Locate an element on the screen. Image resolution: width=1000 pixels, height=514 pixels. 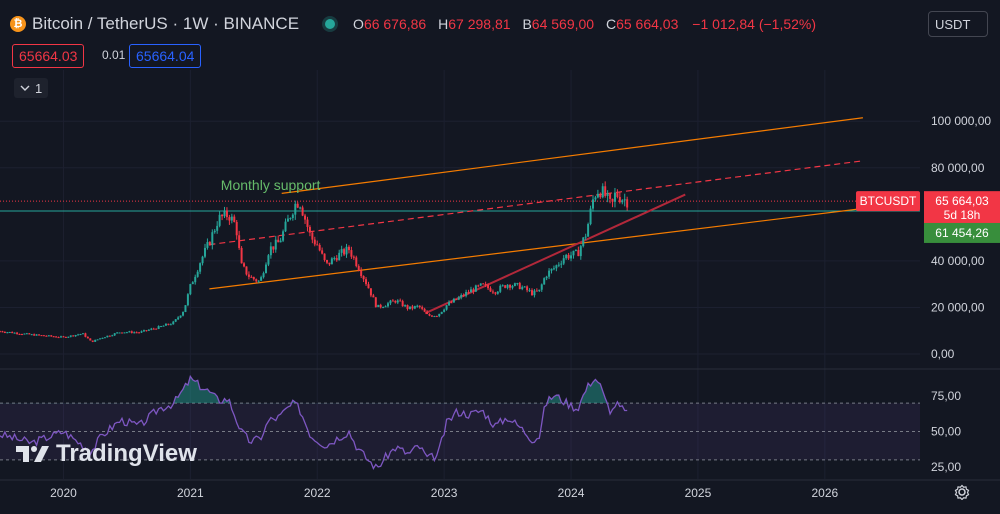
price-tick-label: 20 000,00 is located at coordinates (958, 307).